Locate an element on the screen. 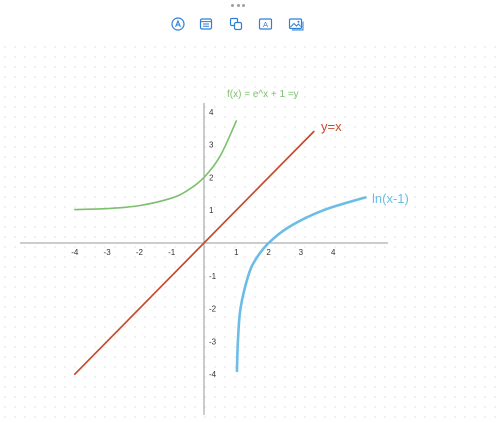 The image size is (500, 423). x-tick-label: -4 is located at coordinates (75, 252).